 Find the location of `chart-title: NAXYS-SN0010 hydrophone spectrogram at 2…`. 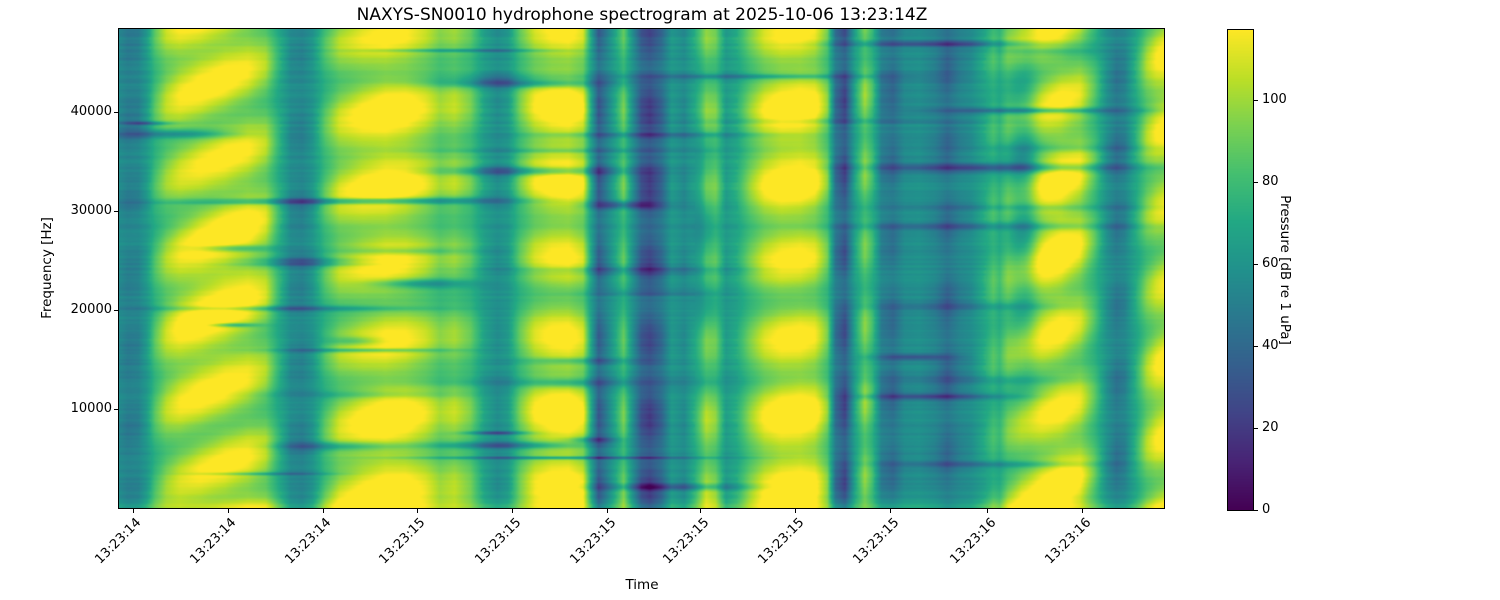

chart-title: NAXYS-SN0010 hydrophone spectrogram at 2… is located at coordinates (642, 15).